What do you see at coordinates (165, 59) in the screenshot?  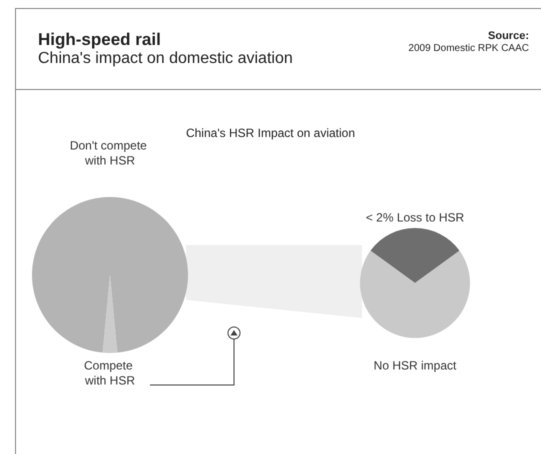 I see `text: China's impact on domestic aviation` at bounding box center [165, 59].